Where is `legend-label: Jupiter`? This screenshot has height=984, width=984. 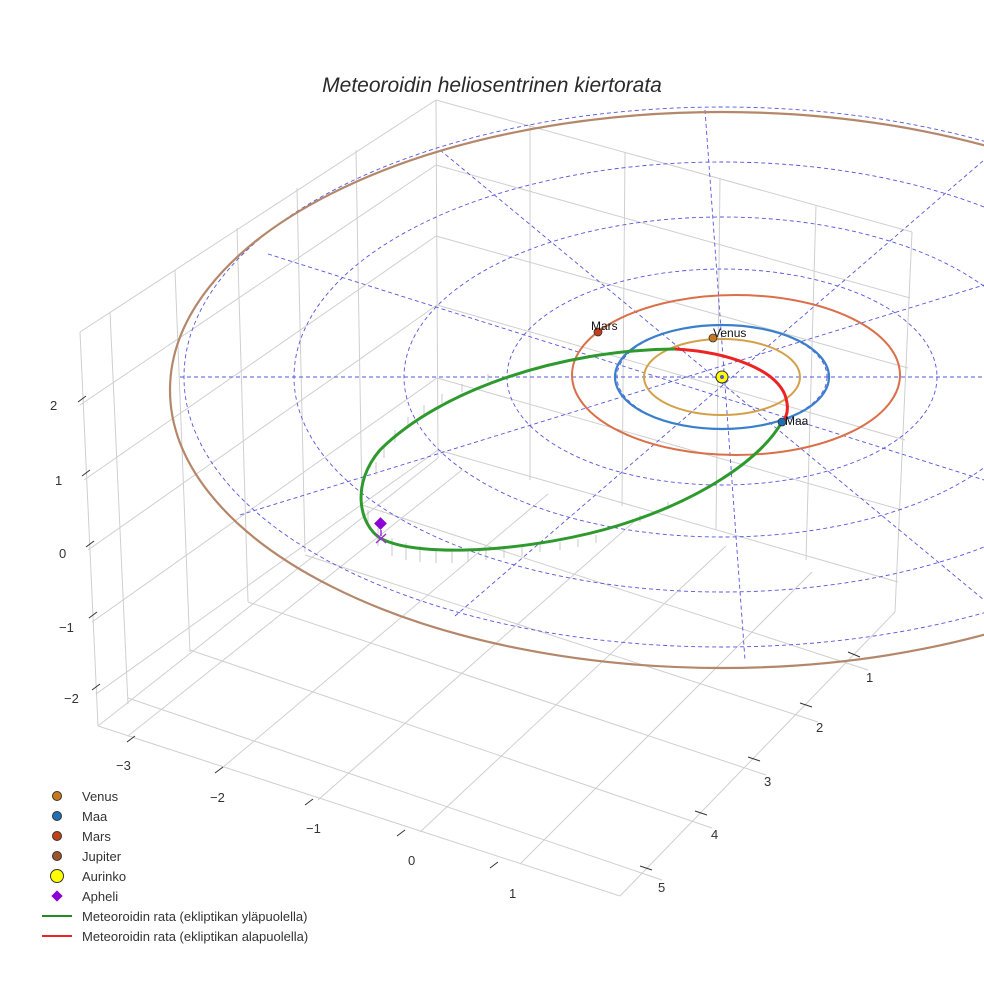 legend-label: Jupiter is located at coordinates (102, 856).